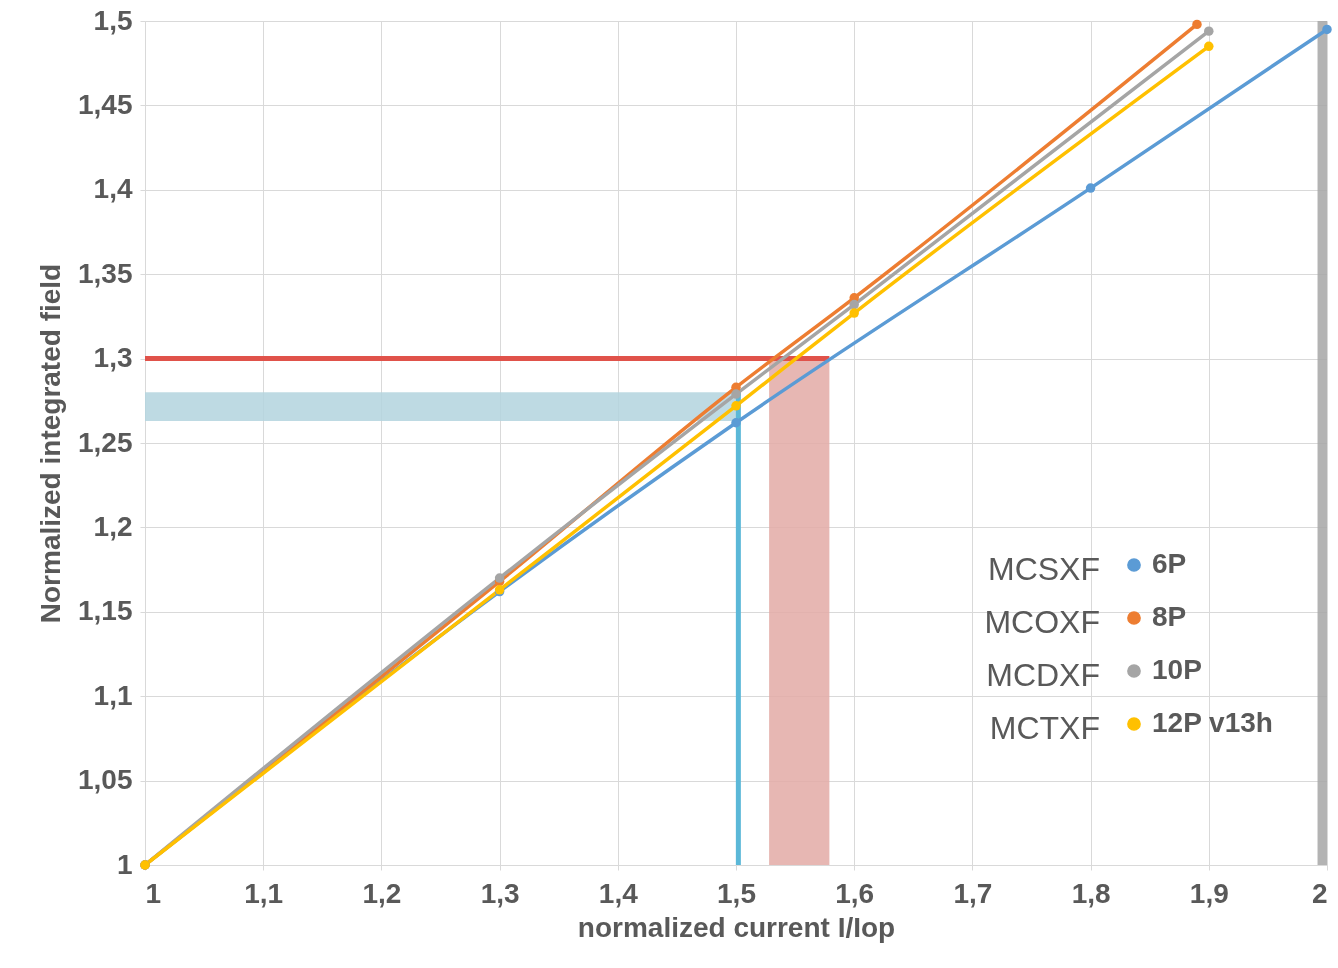 This screenshot has width=1338, height=968. What do you see at coordinates (973, 893) in the screenshot?
I see `x-tick-label: 1,7` at bounding box center [973, 893].